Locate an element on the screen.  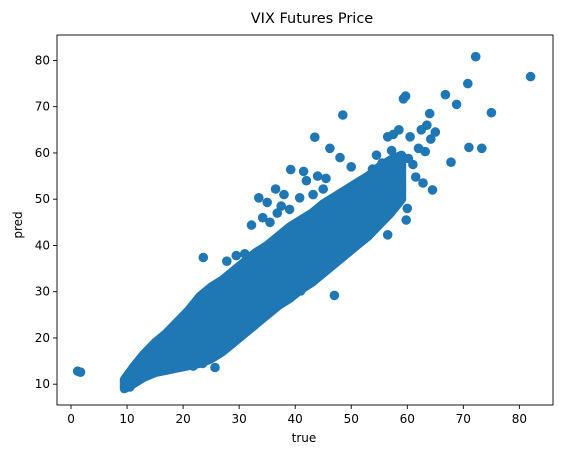
x-axis-label: true is located at coordinates (304, 438).